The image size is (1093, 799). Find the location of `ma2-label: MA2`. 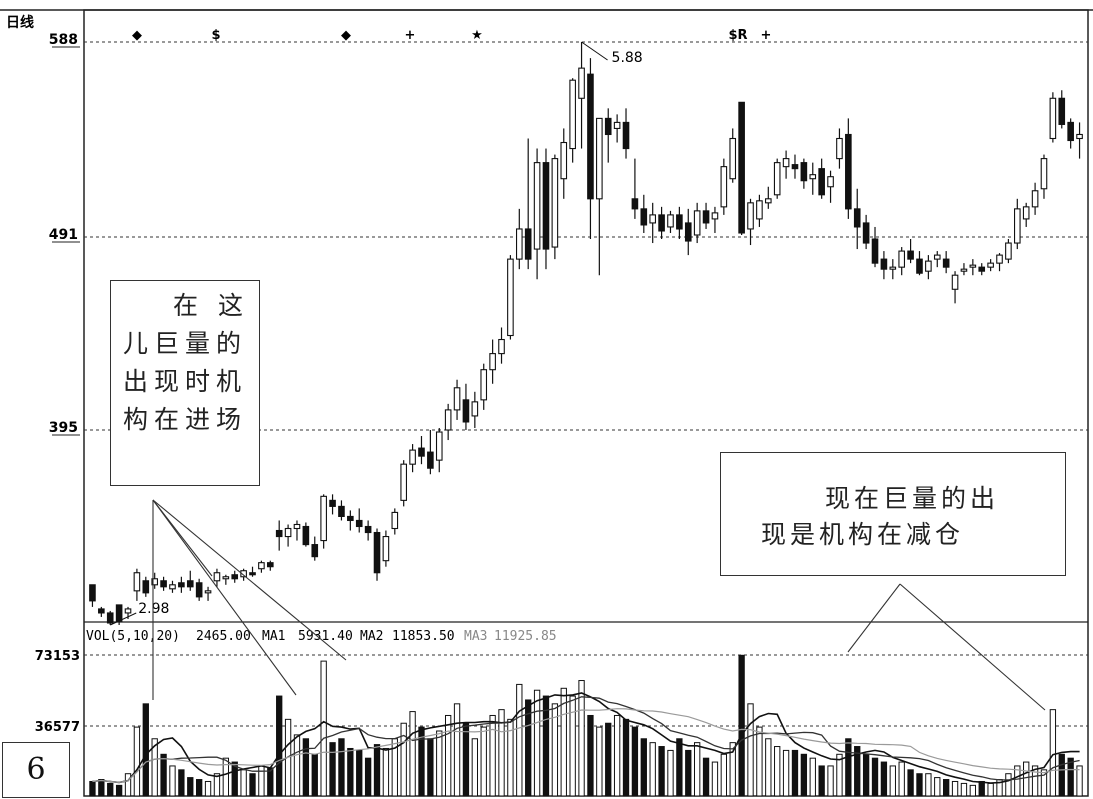

ma2-label: MA2 is located at coordinates (371, 636).